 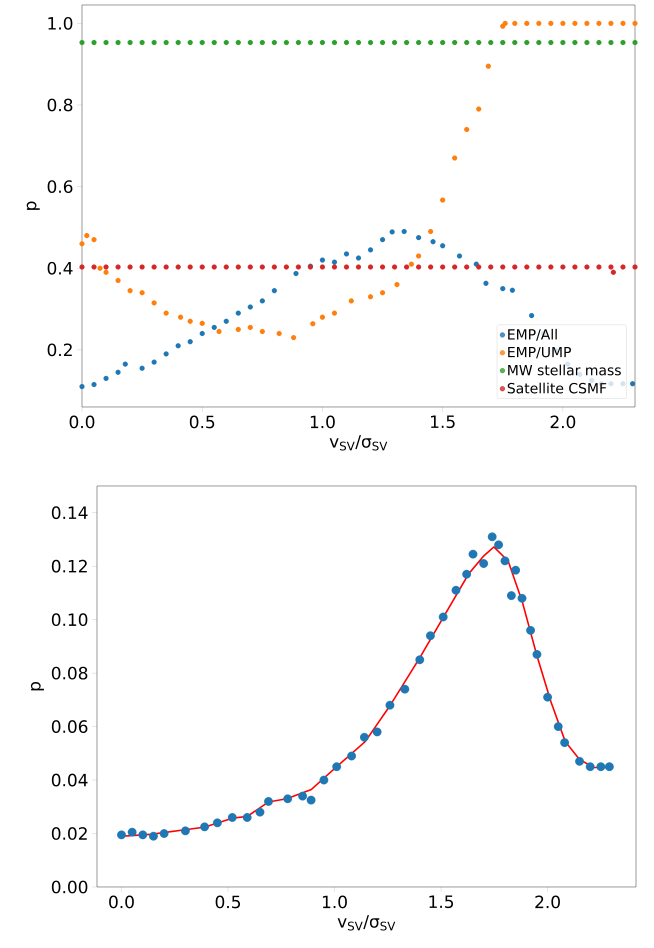 I want to click on y-tick-label: 0.12, so click(x=69, y=566).